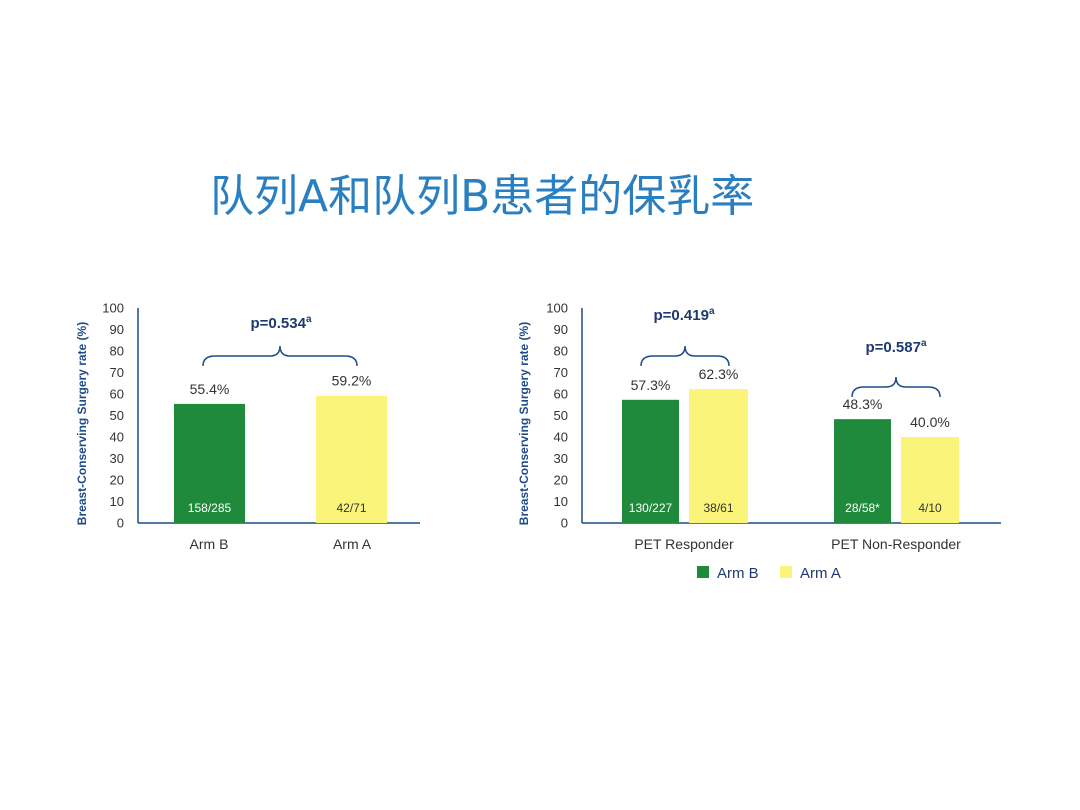 This screenshot has height=810, width=1080. I want to click on chart1-y-tick-20: 20, so click(117, 480).